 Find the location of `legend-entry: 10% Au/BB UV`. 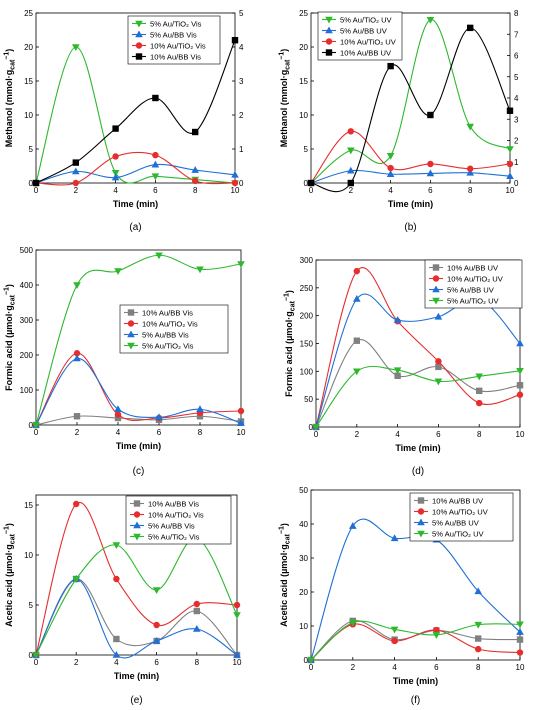

legend-entry: 10% Au/BB UV is located at coordinates (473, 268).